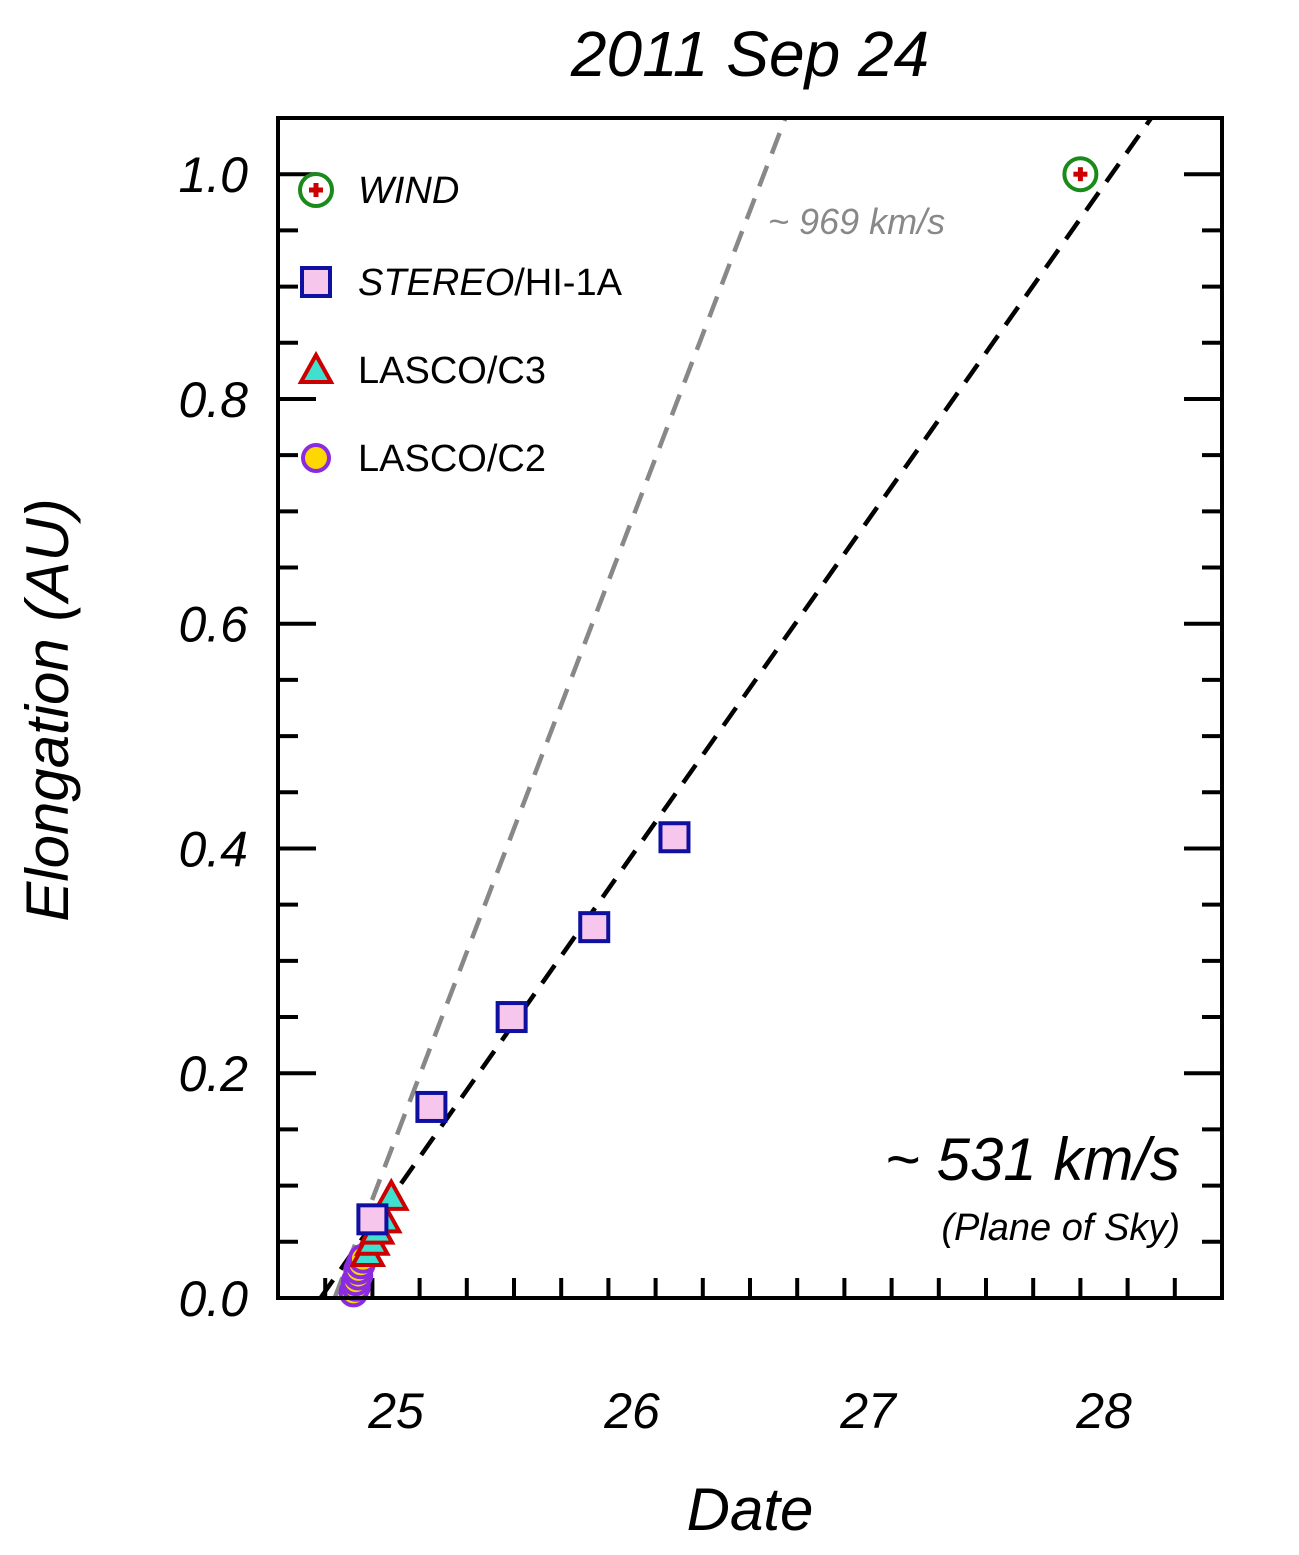 This screenshot has height=1555, width=1299. I want to click on y-tick-label: 0.2, so click(213, 1074).